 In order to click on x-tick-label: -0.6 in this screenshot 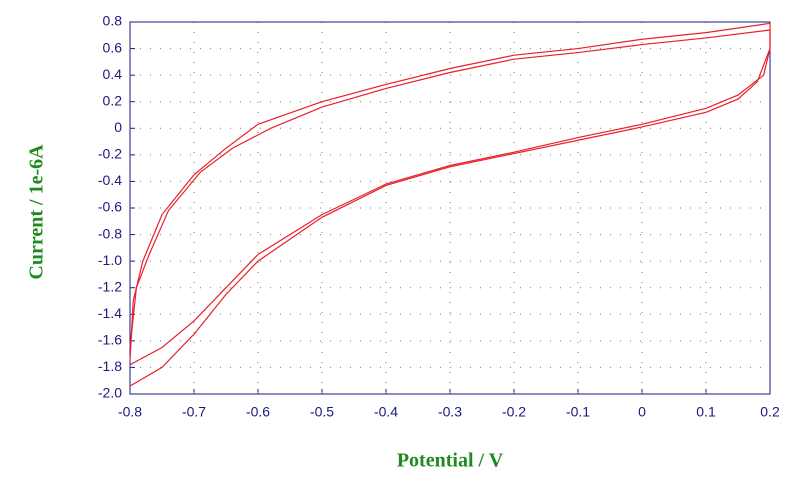, I will do `click(258, 412)`.